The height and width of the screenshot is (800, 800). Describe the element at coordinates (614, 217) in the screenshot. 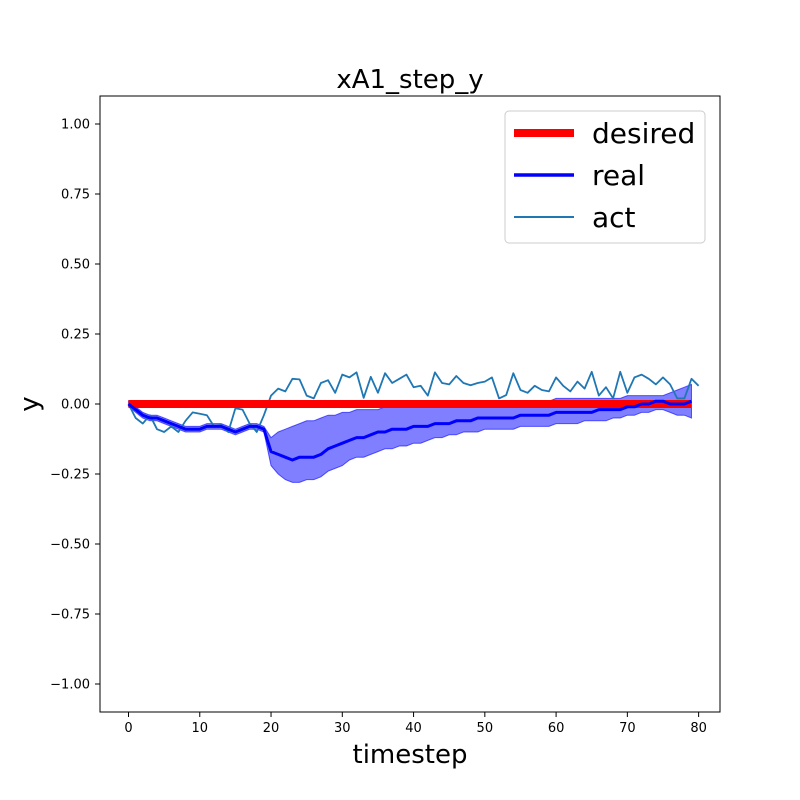

I see `legend-label-act: act` at that location.